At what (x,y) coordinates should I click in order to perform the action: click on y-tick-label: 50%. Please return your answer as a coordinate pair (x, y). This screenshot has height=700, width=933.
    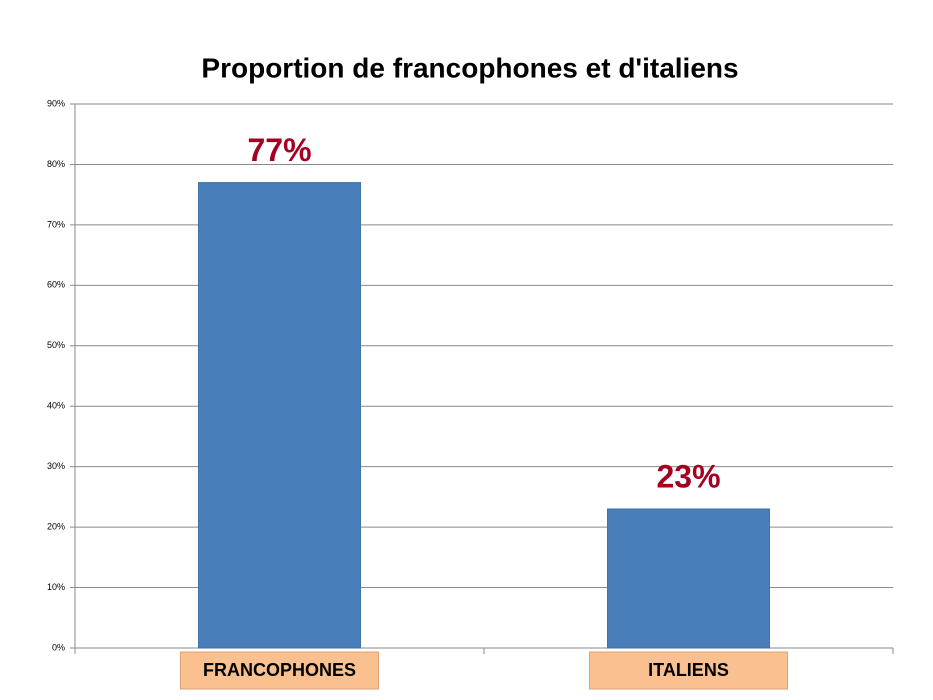
    Looking at the image, I should click on (56, 345).